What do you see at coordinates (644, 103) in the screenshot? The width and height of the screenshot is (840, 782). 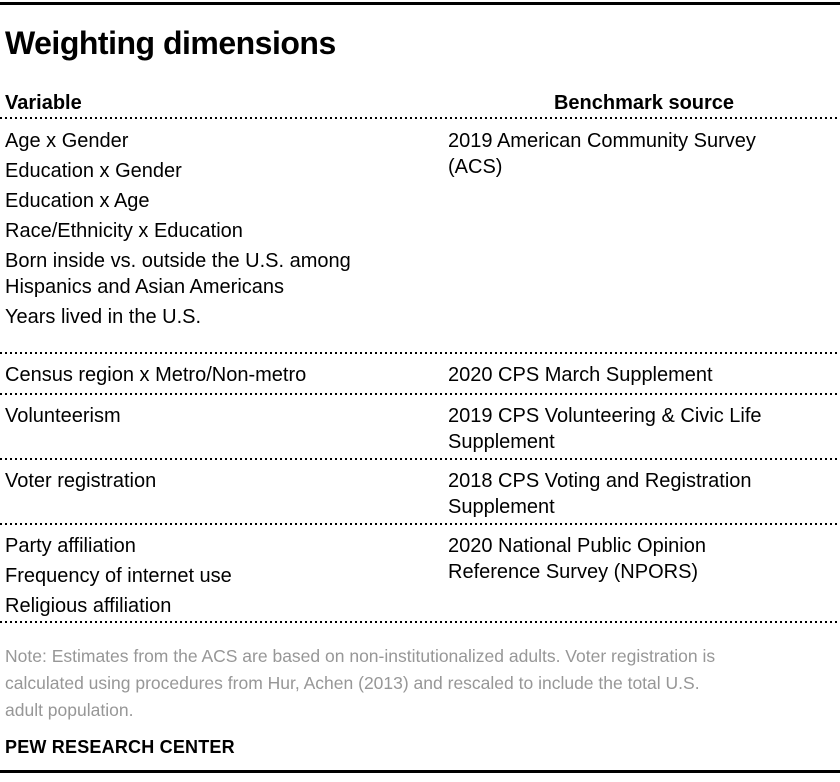 I see `column-header-benchmark-source: Benchmark source` at bounding box center [644, 103].